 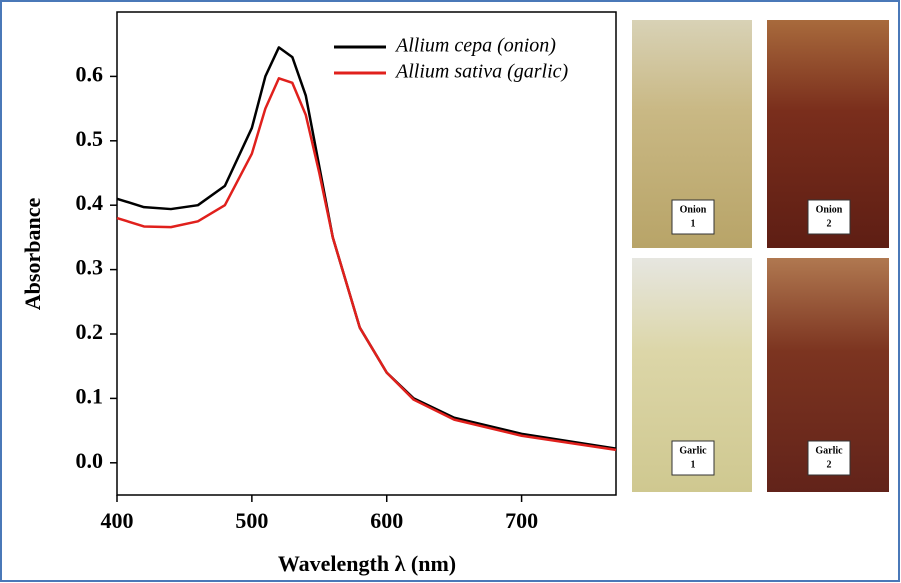 I want to click on x-tick-label: 700, so click(x=521, y=520).